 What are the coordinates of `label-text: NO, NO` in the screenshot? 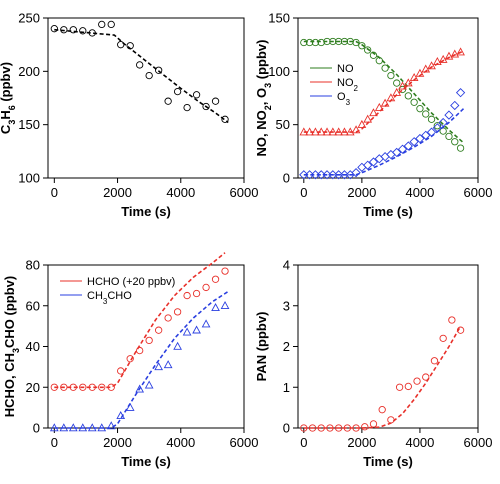 It's located at (261, 133).